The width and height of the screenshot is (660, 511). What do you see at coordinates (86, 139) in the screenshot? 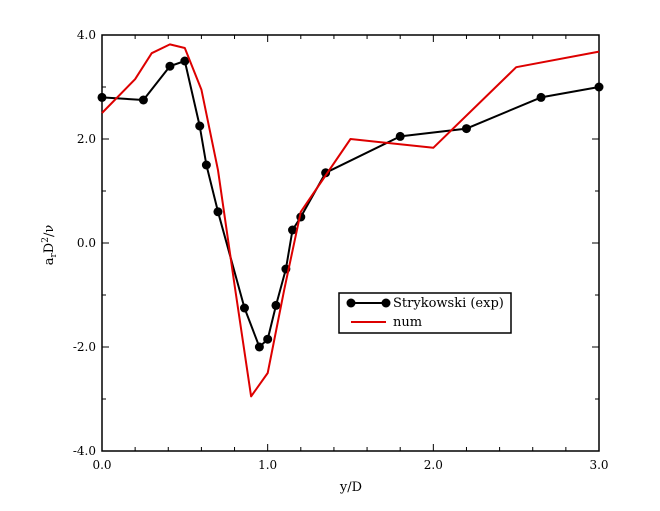
I see `y-tick-label: 2.0` at bounding box center [86, 139].